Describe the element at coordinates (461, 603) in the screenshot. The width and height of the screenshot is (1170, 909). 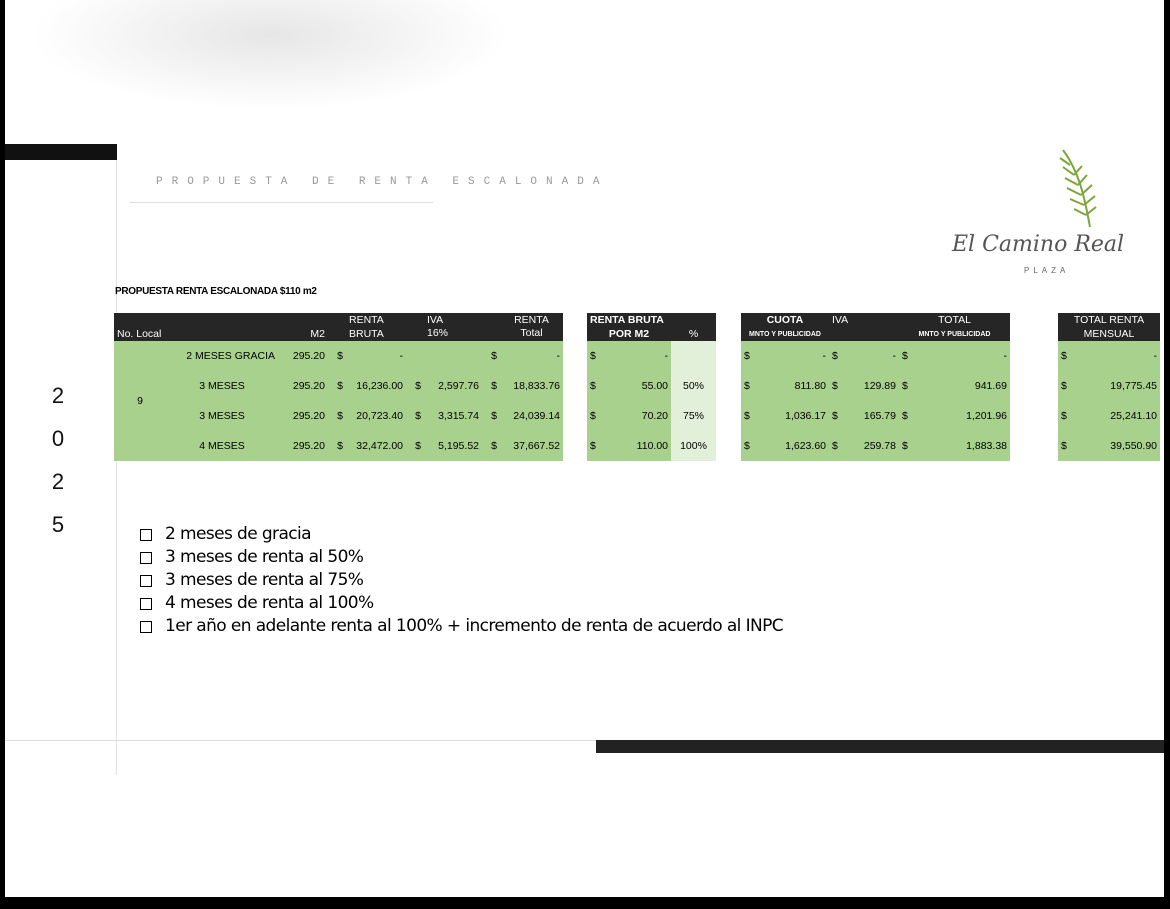
I see `list-item: 4 meses de renta al 100%` at that location.